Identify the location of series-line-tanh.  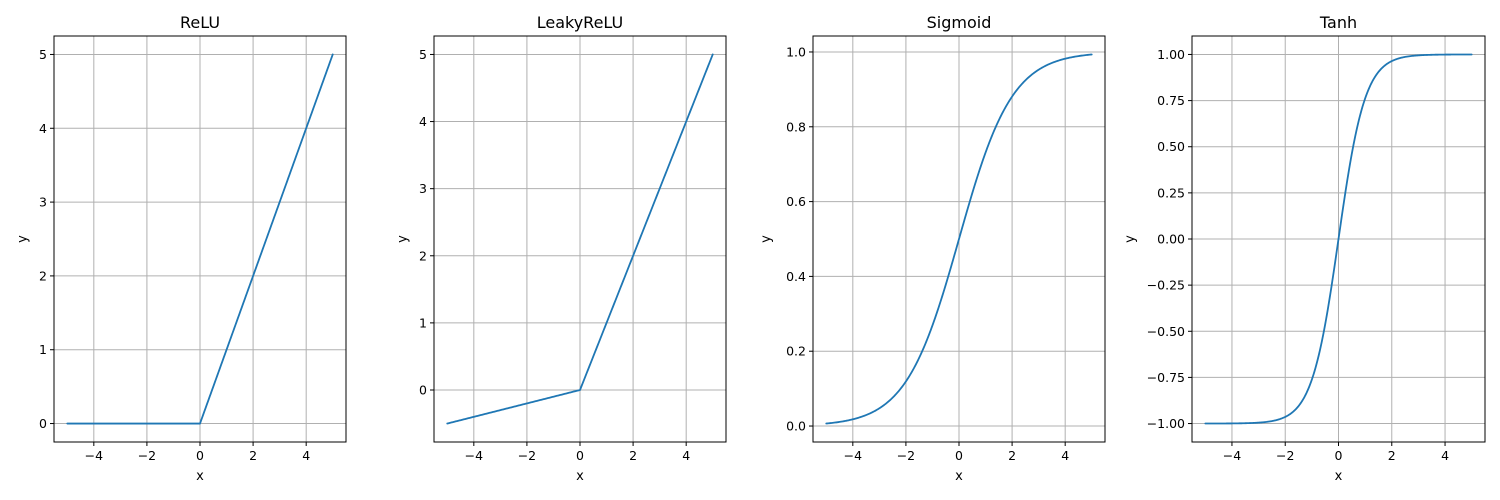
(1338, 239).